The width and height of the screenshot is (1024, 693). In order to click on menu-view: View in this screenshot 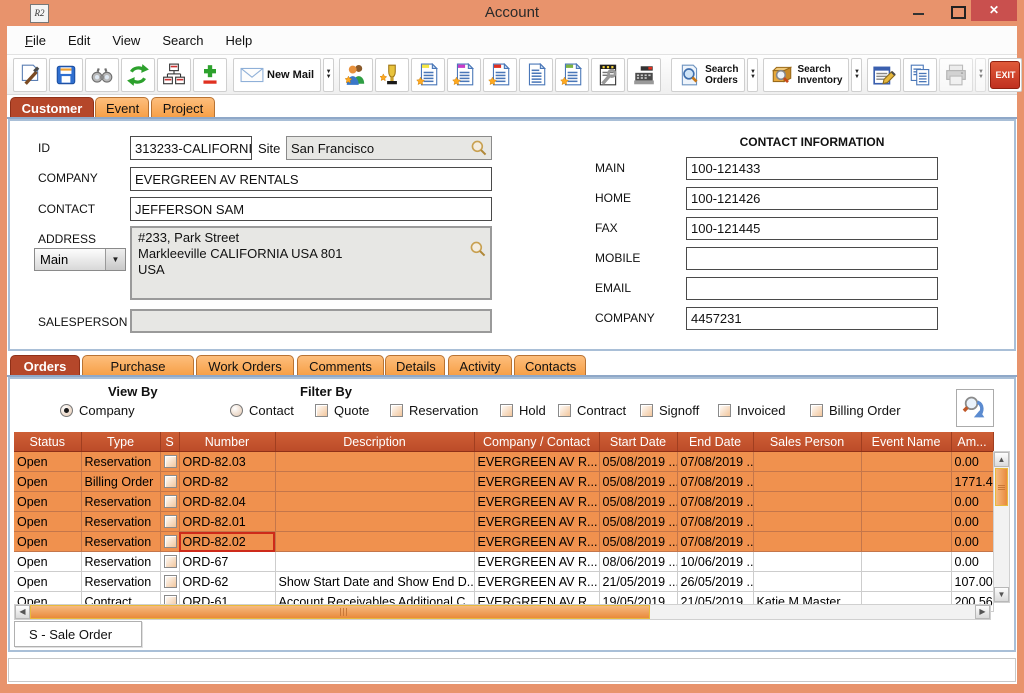, I will do `click(126, 40)`.